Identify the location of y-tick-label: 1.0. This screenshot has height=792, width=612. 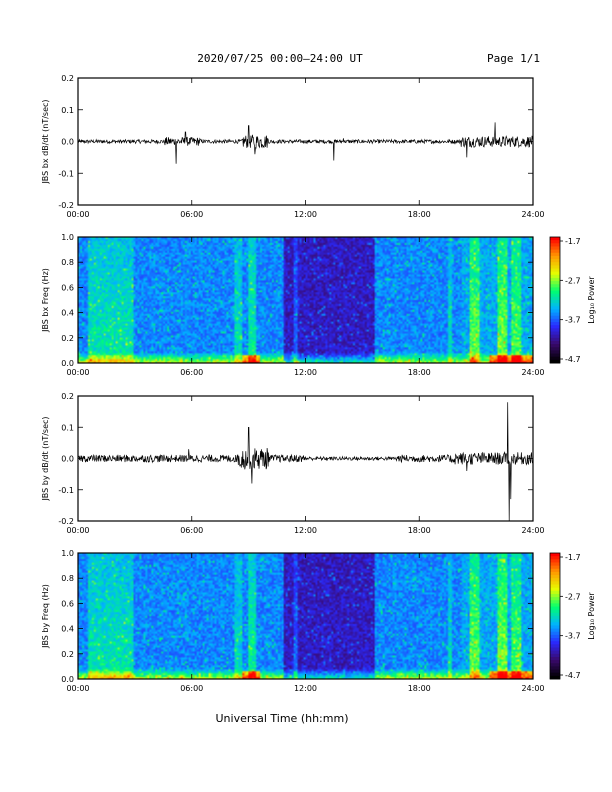
(67, 237).